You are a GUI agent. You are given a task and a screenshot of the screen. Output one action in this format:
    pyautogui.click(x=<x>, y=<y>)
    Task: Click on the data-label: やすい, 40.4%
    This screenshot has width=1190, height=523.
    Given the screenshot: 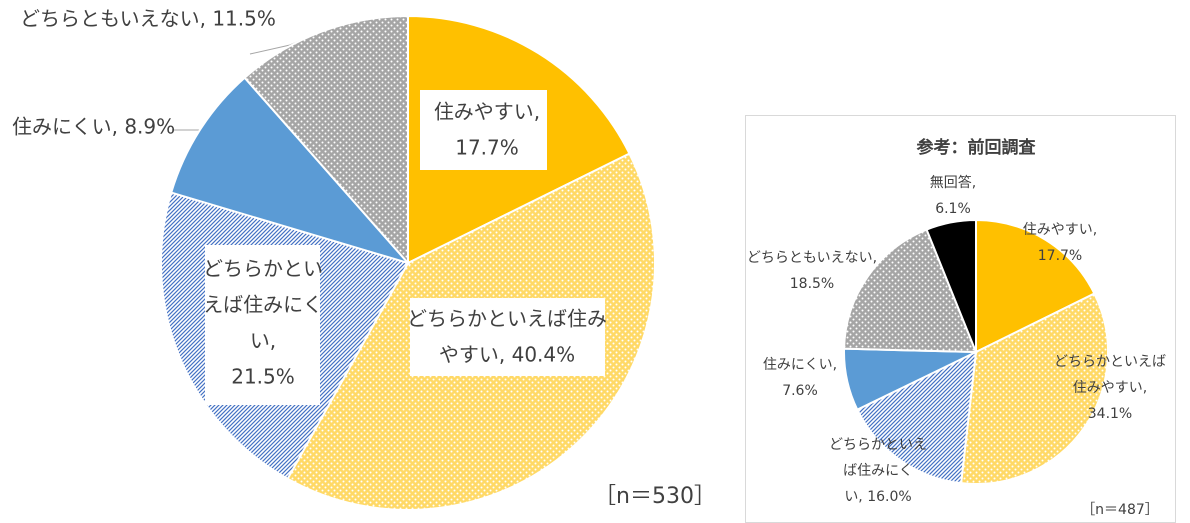 What is the action you would take?
    pyautogui.click(x=507, y=355)
    